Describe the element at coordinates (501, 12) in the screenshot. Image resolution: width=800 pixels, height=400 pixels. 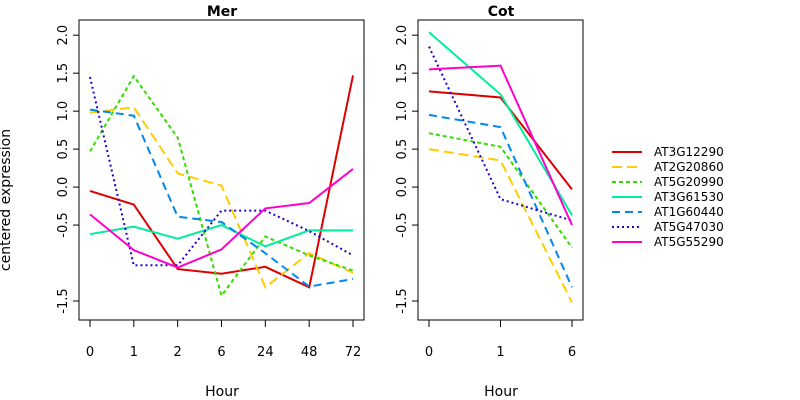
I see `panel-title: Cot` at that location.